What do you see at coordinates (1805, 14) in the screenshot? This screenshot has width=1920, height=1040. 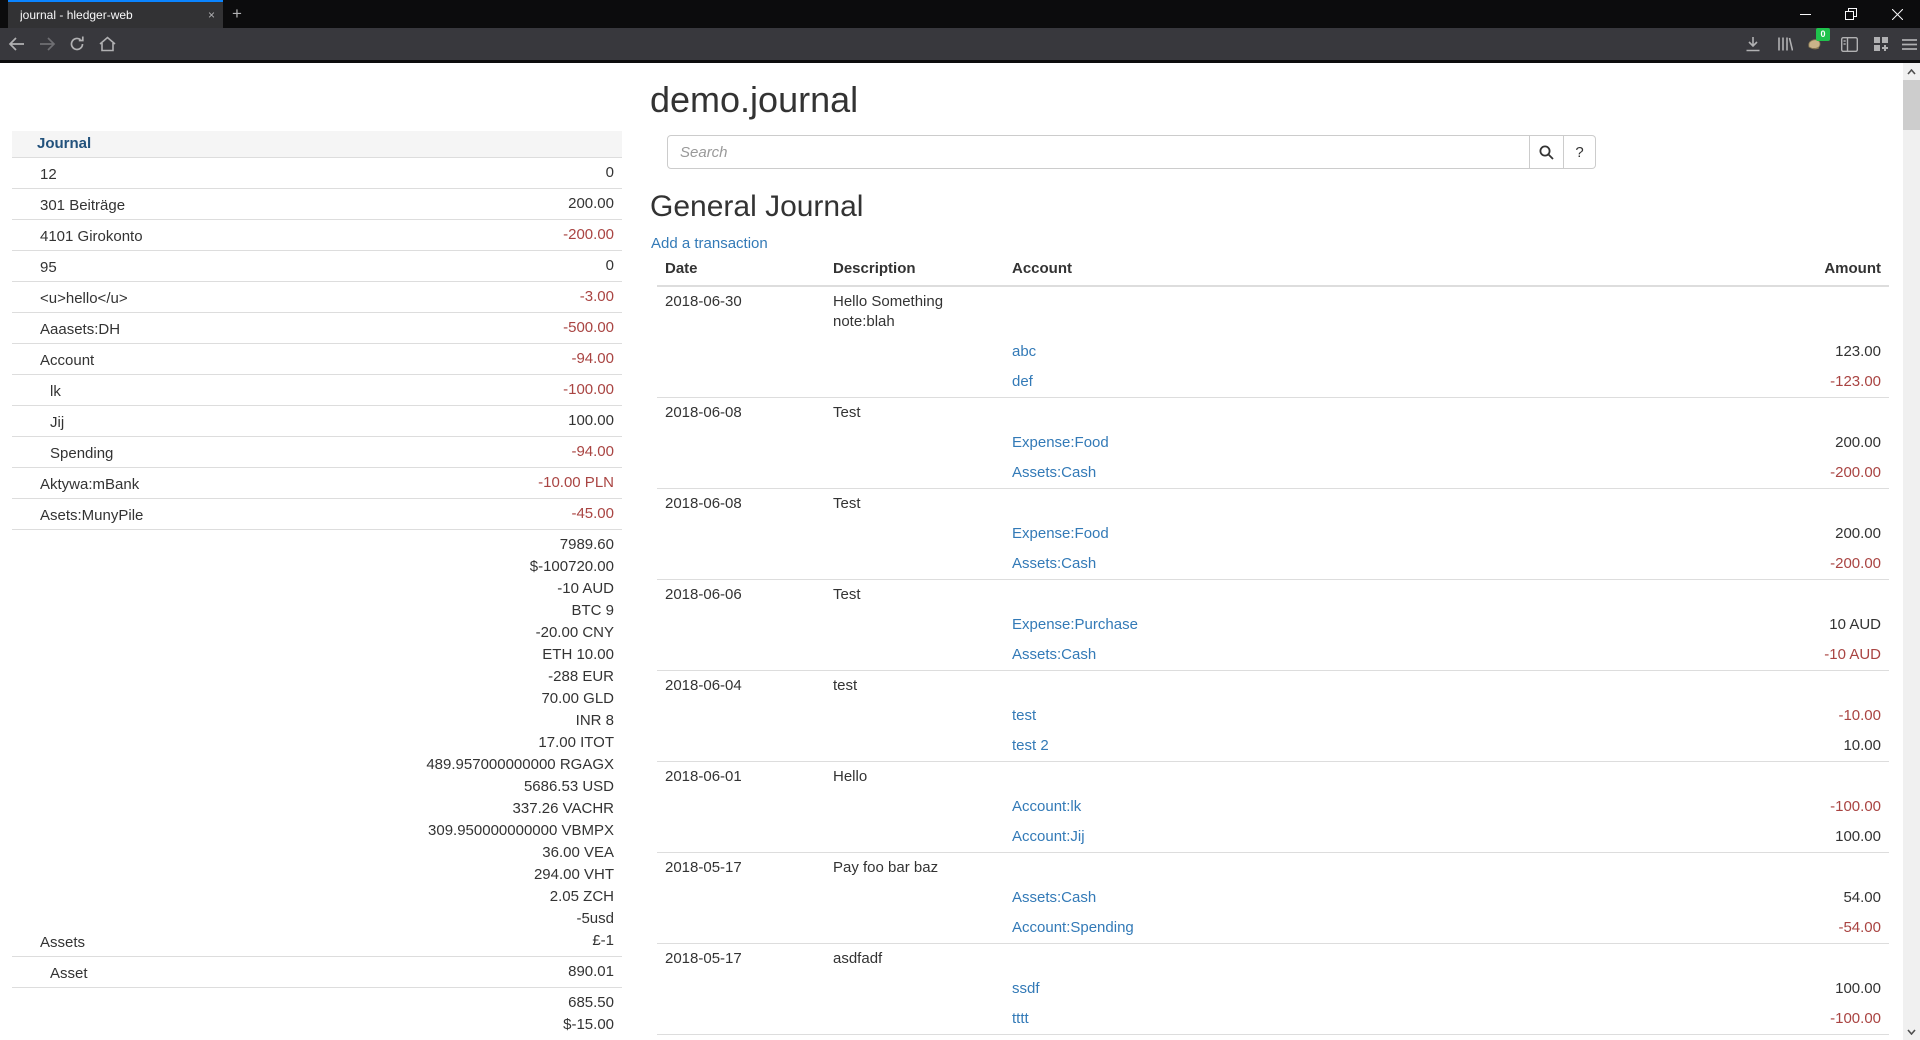 I see `window-minimize-button` at bounding box center [1805, 14].